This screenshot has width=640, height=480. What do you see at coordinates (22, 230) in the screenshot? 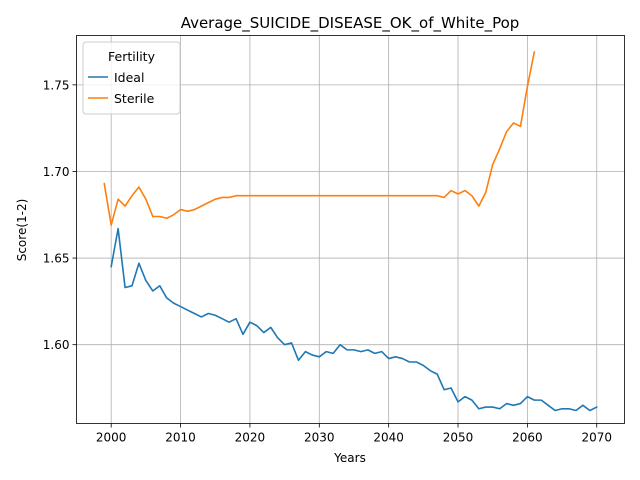
I see `y-axis-label: Score(1-2)` at bounding box center [22, 230].